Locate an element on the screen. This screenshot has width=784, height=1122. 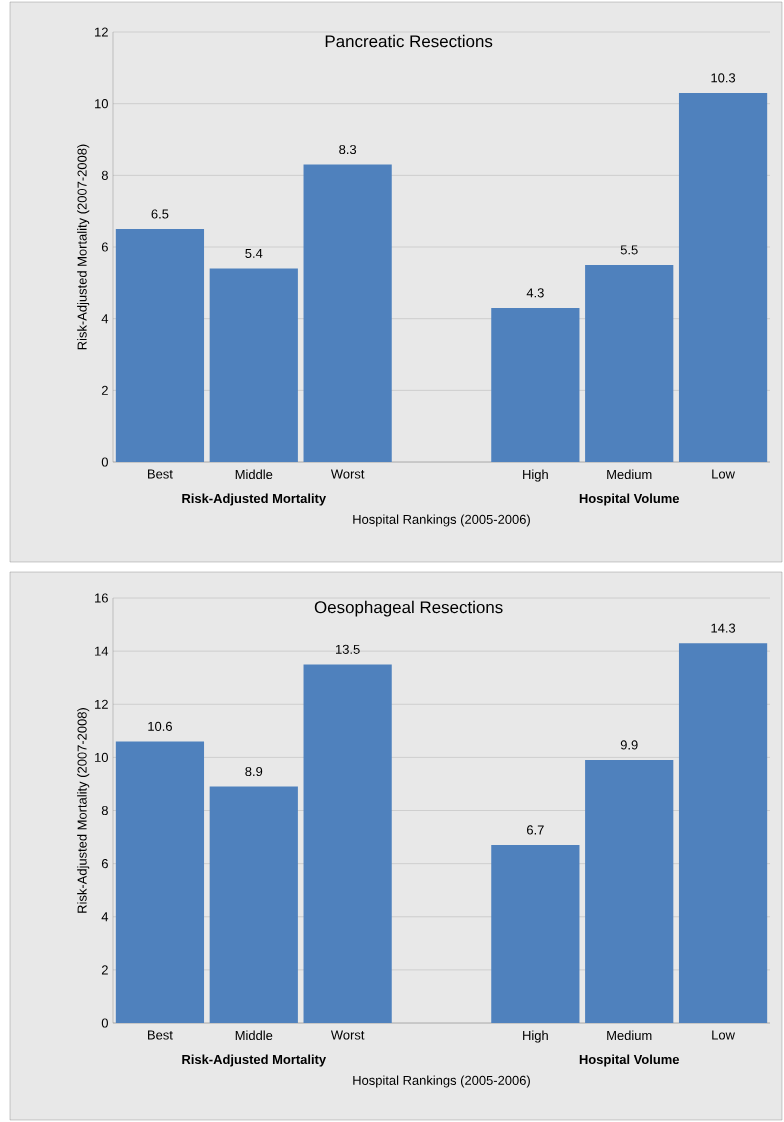
data-label: 6.7 is located at coordinates (535, 830).